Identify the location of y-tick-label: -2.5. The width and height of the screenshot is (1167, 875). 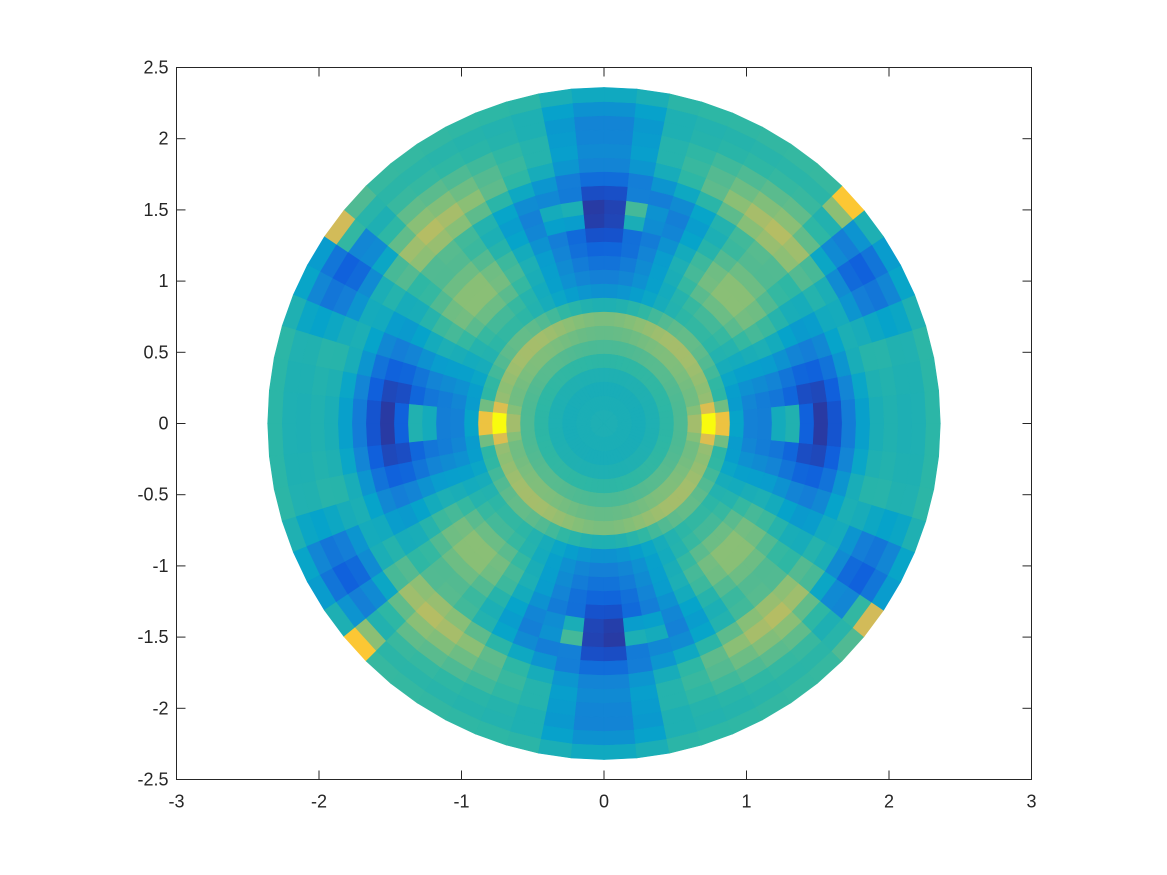
(152, 780).